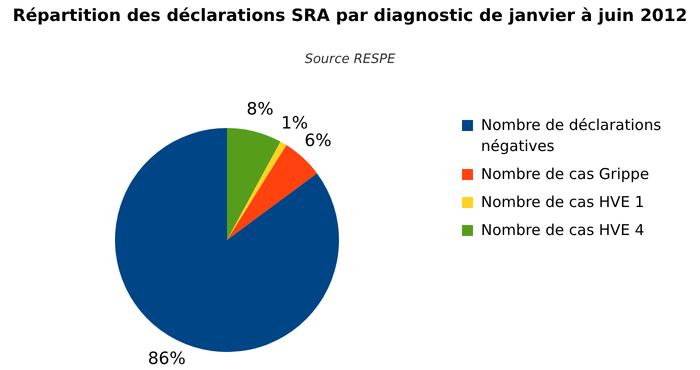 The width and height of the screenshot is (700, 370). I want to click on legend-label: Nombre de cas HVE 4, so click(562, 230).